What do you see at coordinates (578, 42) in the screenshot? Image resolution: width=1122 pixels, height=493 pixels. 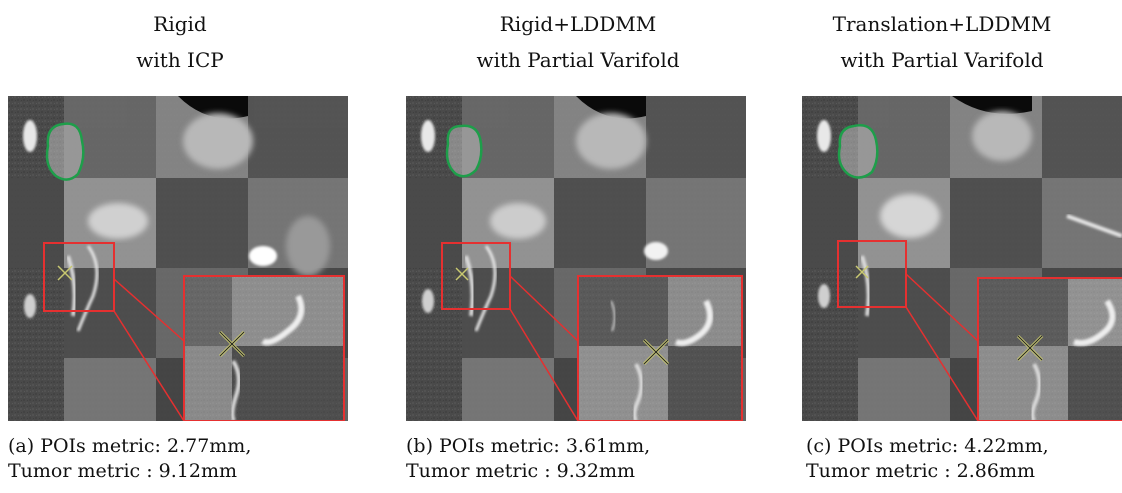 I see `panel-b-title: Rigid+LDDMM with Partial Varifold` at bounding box center [578, 42].